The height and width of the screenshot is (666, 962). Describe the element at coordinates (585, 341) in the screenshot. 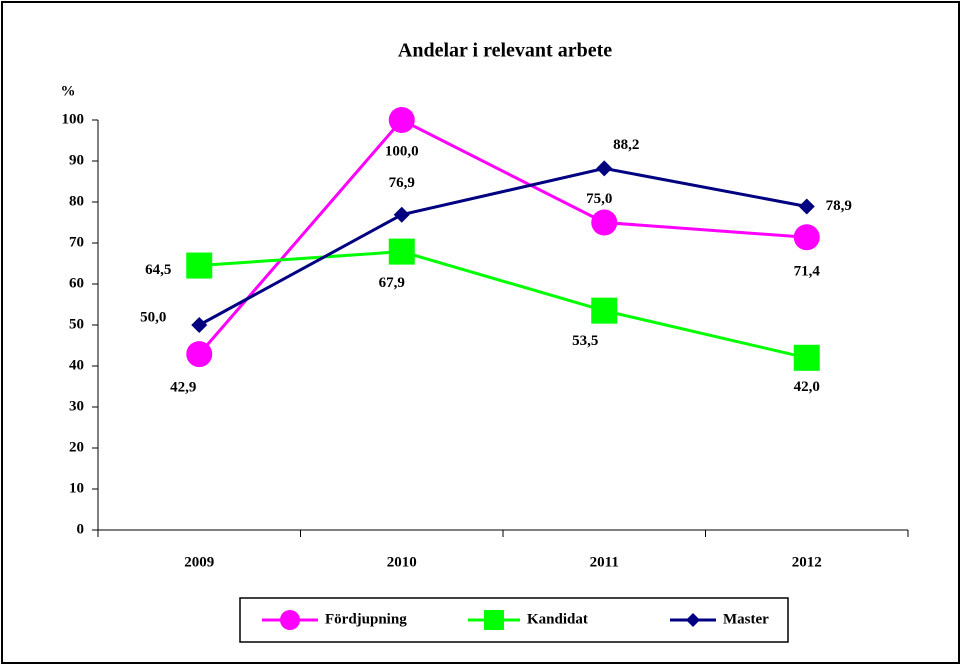

I see `data-label: 53,5` at that location.